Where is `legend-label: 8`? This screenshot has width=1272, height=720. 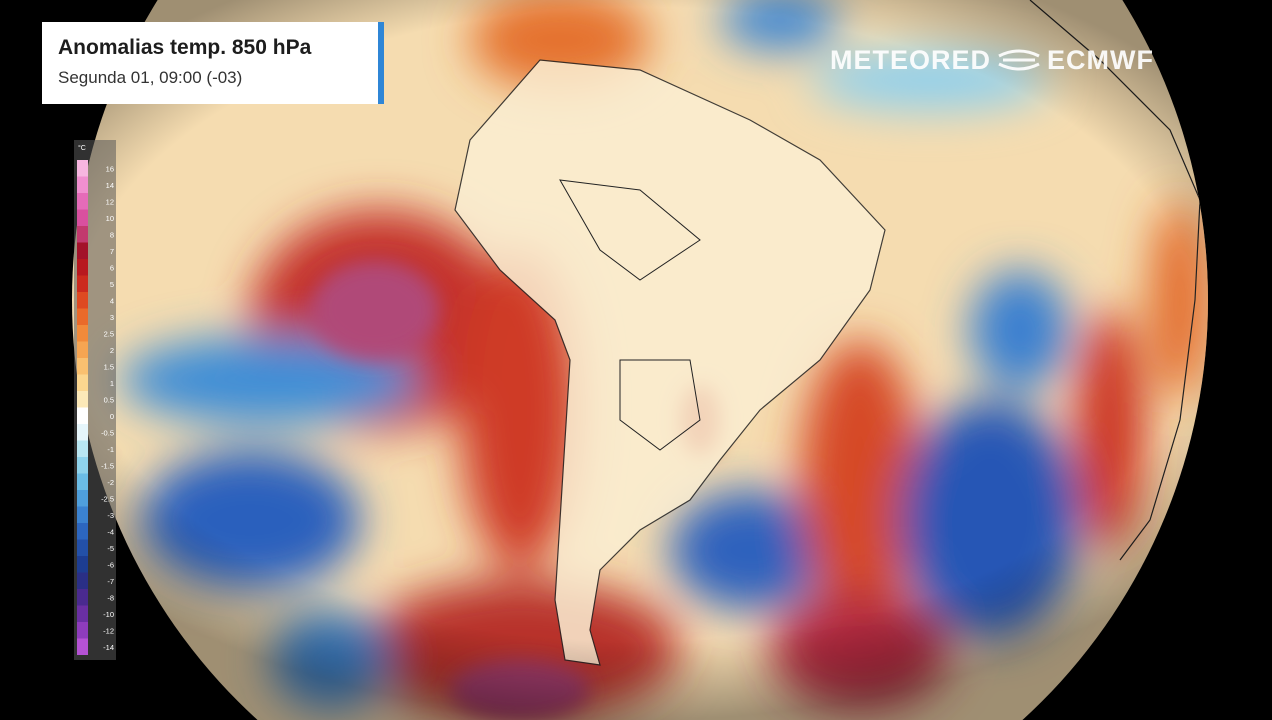 legend-label: 8 is located at coordinates (112, 234).